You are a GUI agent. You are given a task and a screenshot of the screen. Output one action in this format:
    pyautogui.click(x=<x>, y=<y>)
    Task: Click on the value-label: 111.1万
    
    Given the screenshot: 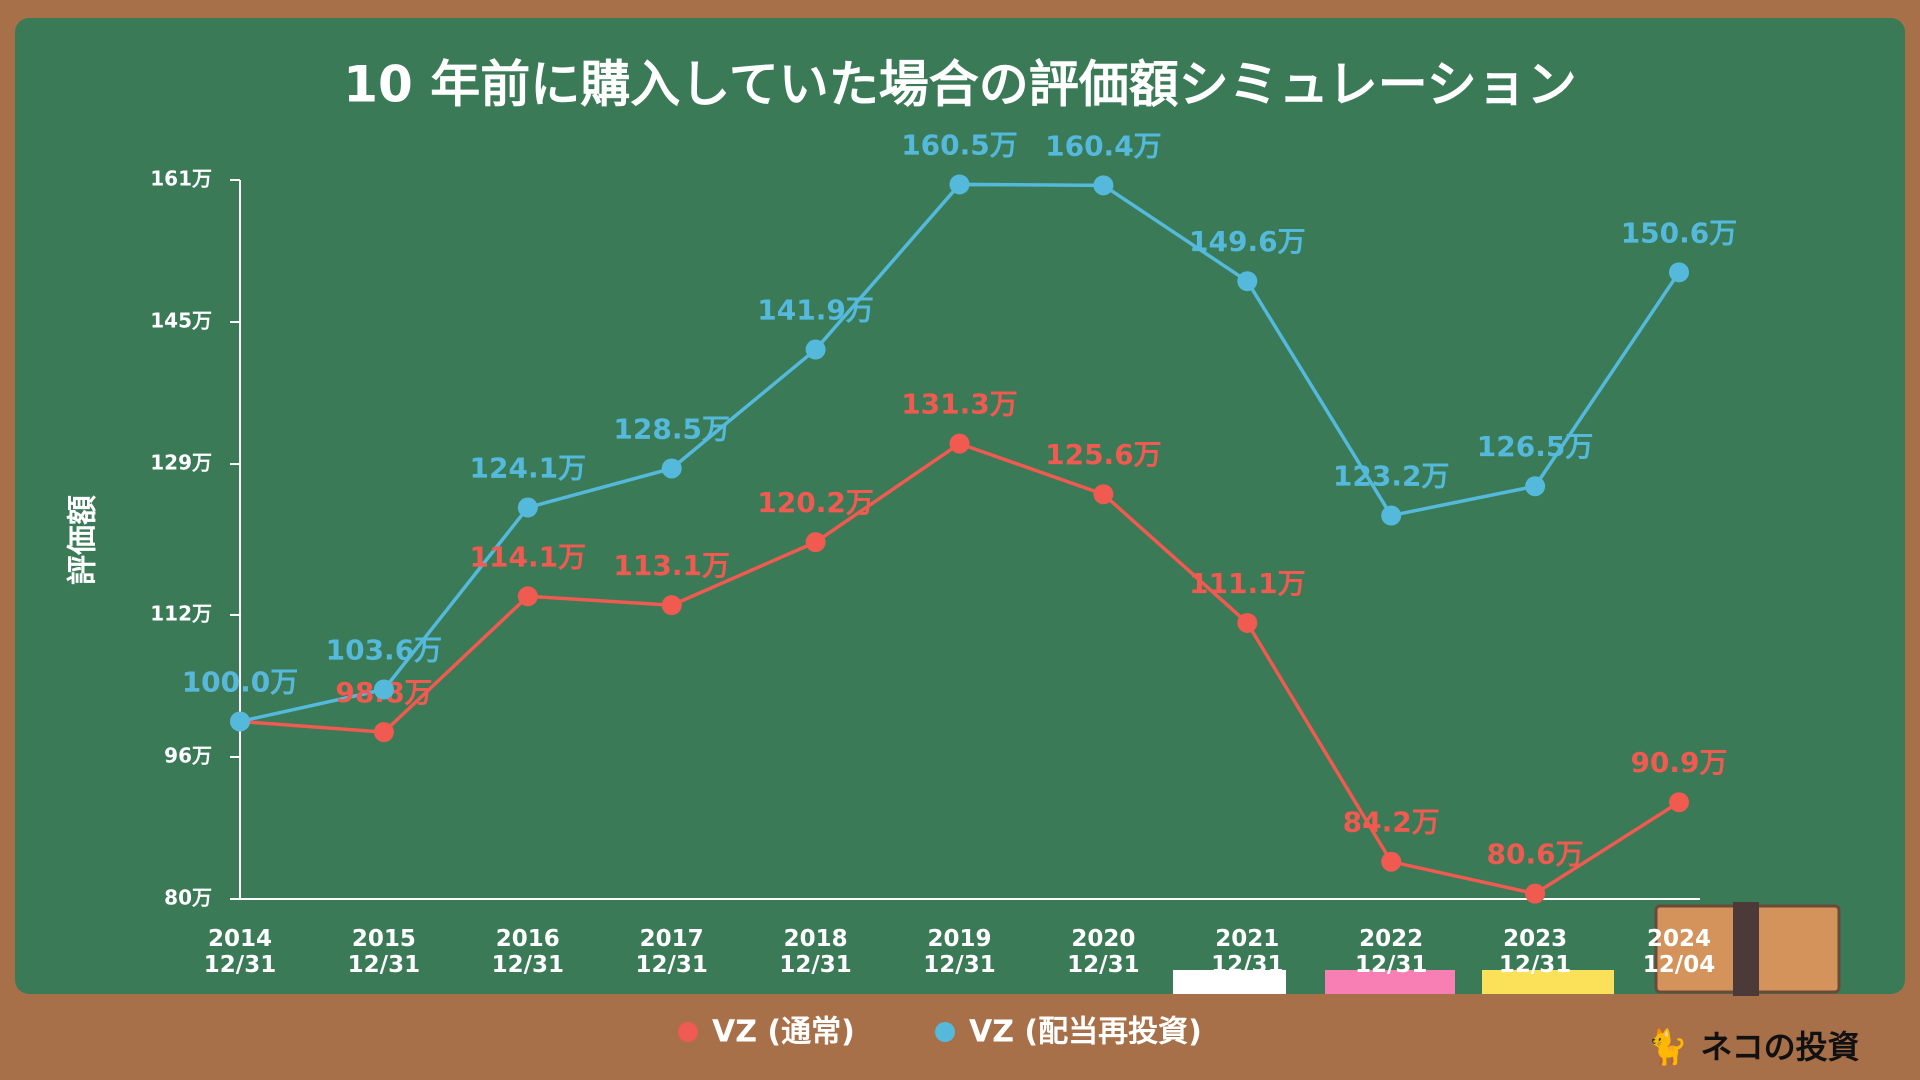 What is the action you would take?
    pyautogui.click(x=1247, y=583)
    